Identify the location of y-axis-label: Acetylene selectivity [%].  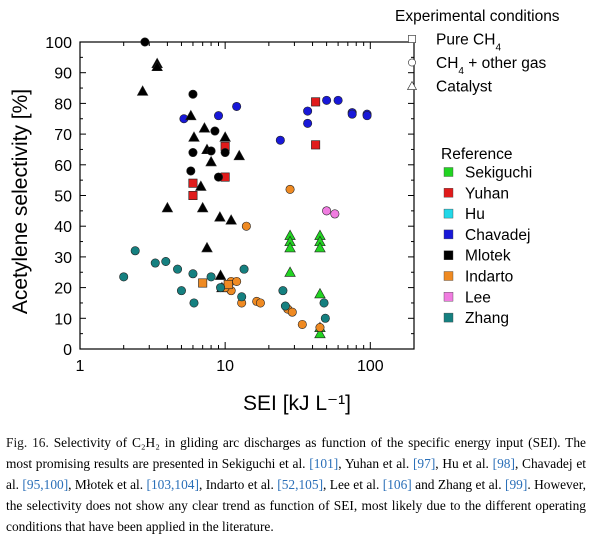
(20, 201).